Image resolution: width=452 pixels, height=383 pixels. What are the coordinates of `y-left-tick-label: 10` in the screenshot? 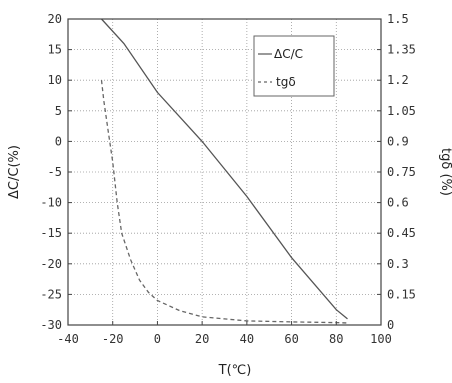 It's located at (55, 80).